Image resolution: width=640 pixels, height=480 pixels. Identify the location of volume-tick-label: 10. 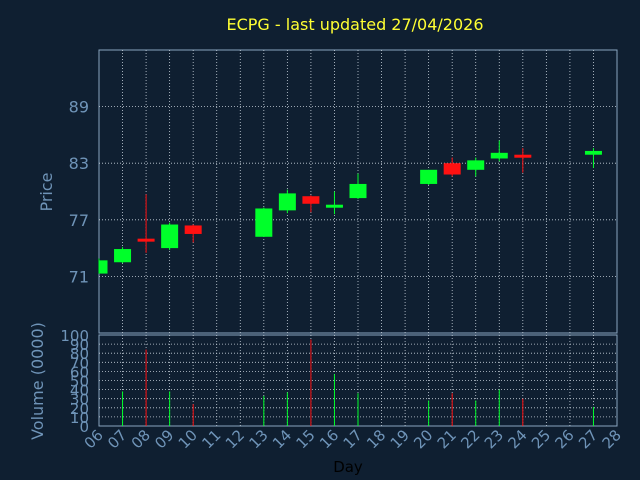
(79, 418).